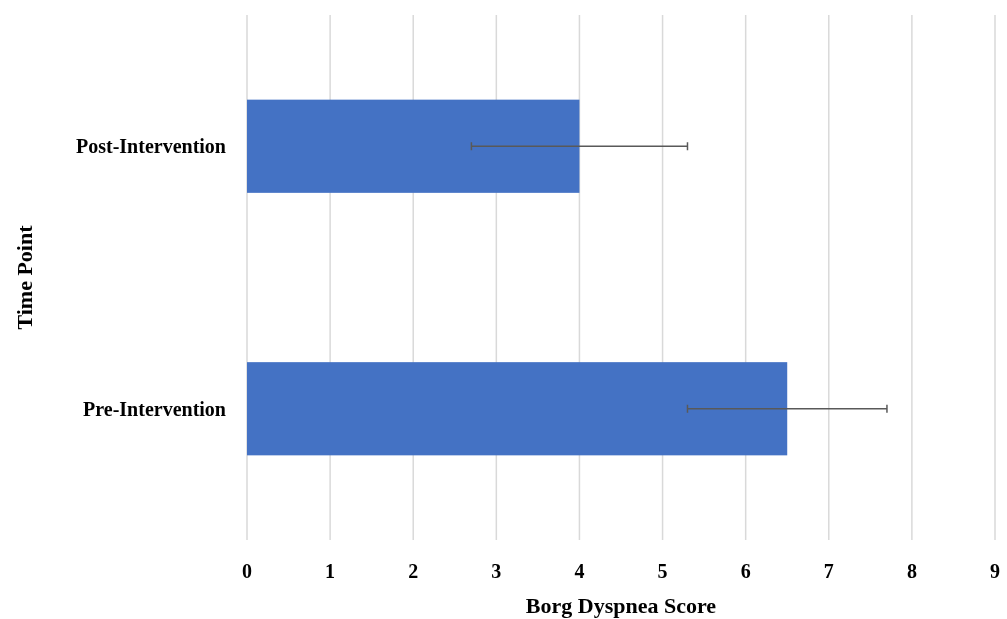 The image size is (1007, 619). What do you see at coordinates (828, 571) in the screenshot?
I see `x-tick-label: 7` at bounding box center [828, 571].